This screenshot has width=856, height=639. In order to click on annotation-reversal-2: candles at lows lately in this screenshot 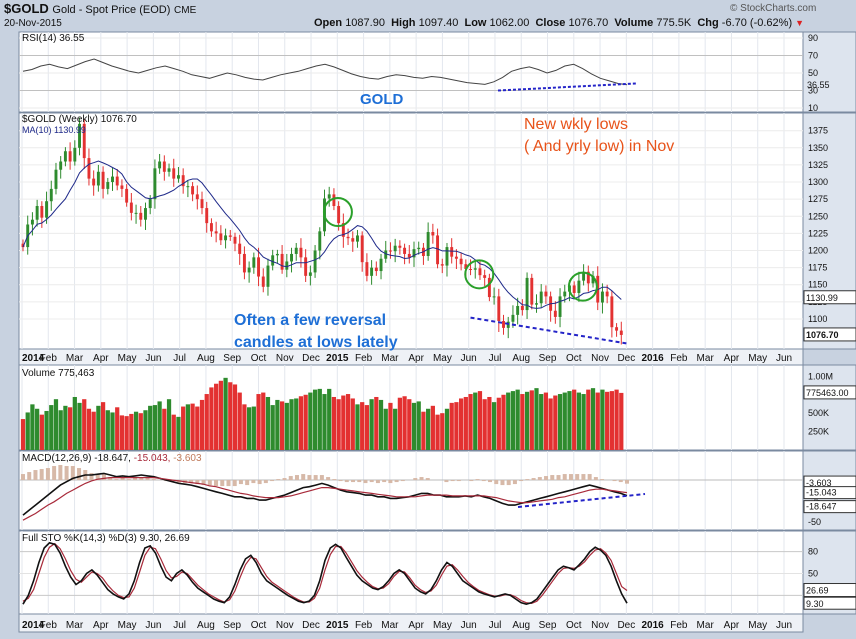, I will do `click(316, 342)`.